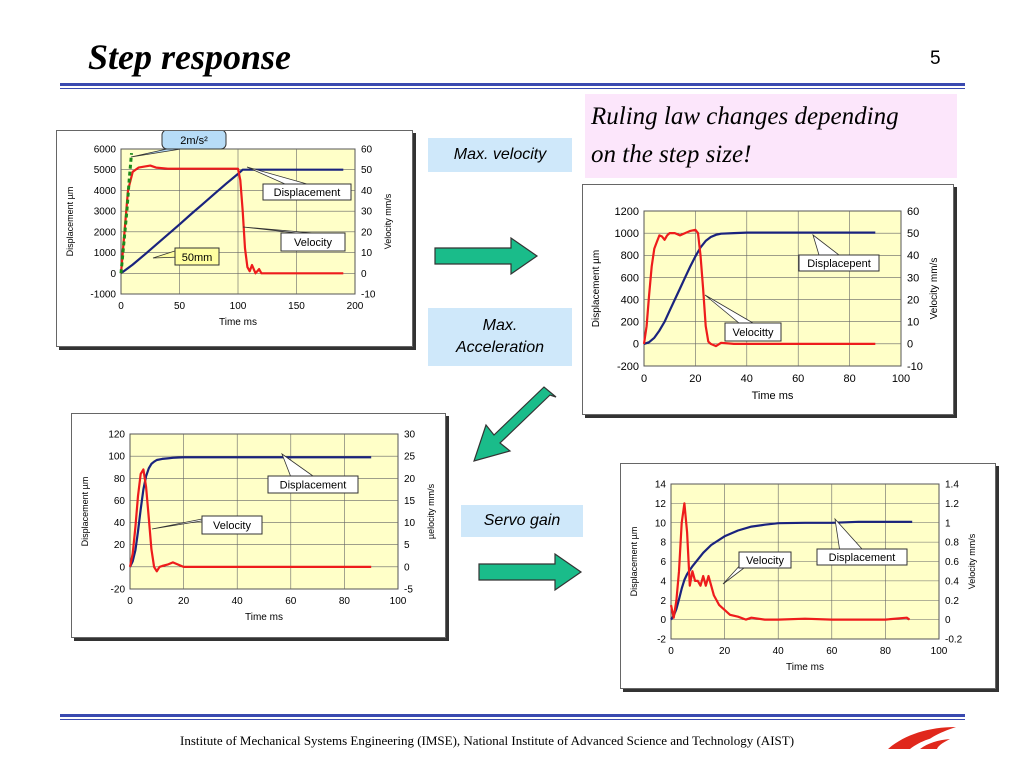 This screenshot has height=768, width=1024. Describe the element at coordinates (661, 504) in the screenshot. I see `y-tick-label: 12` at that location.